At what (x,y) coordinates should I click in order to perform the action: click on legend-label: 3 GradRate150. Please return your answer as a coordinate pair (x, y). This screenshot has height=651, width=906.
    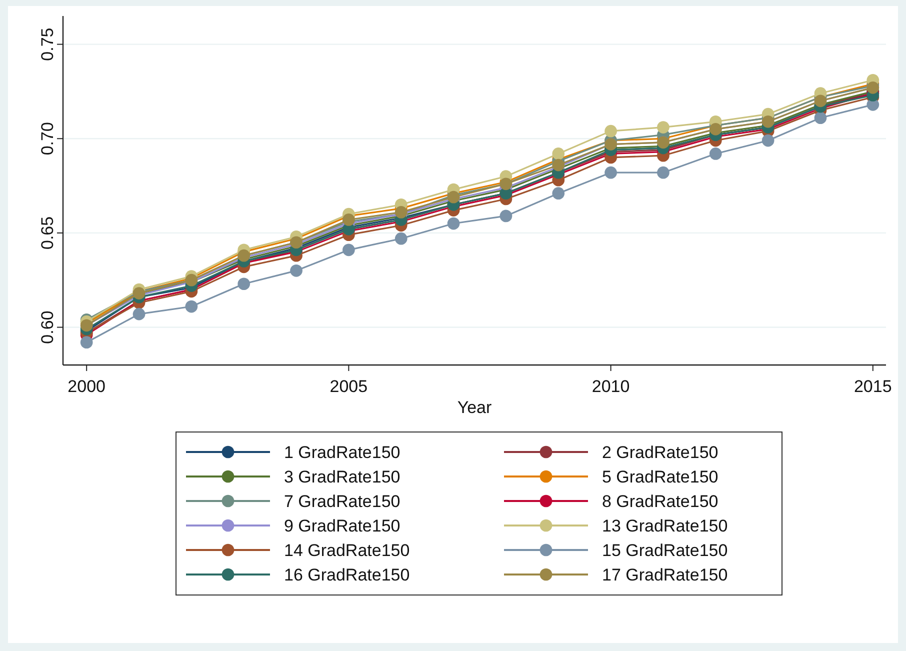
    Looking at the image, I should click on (342, 477).